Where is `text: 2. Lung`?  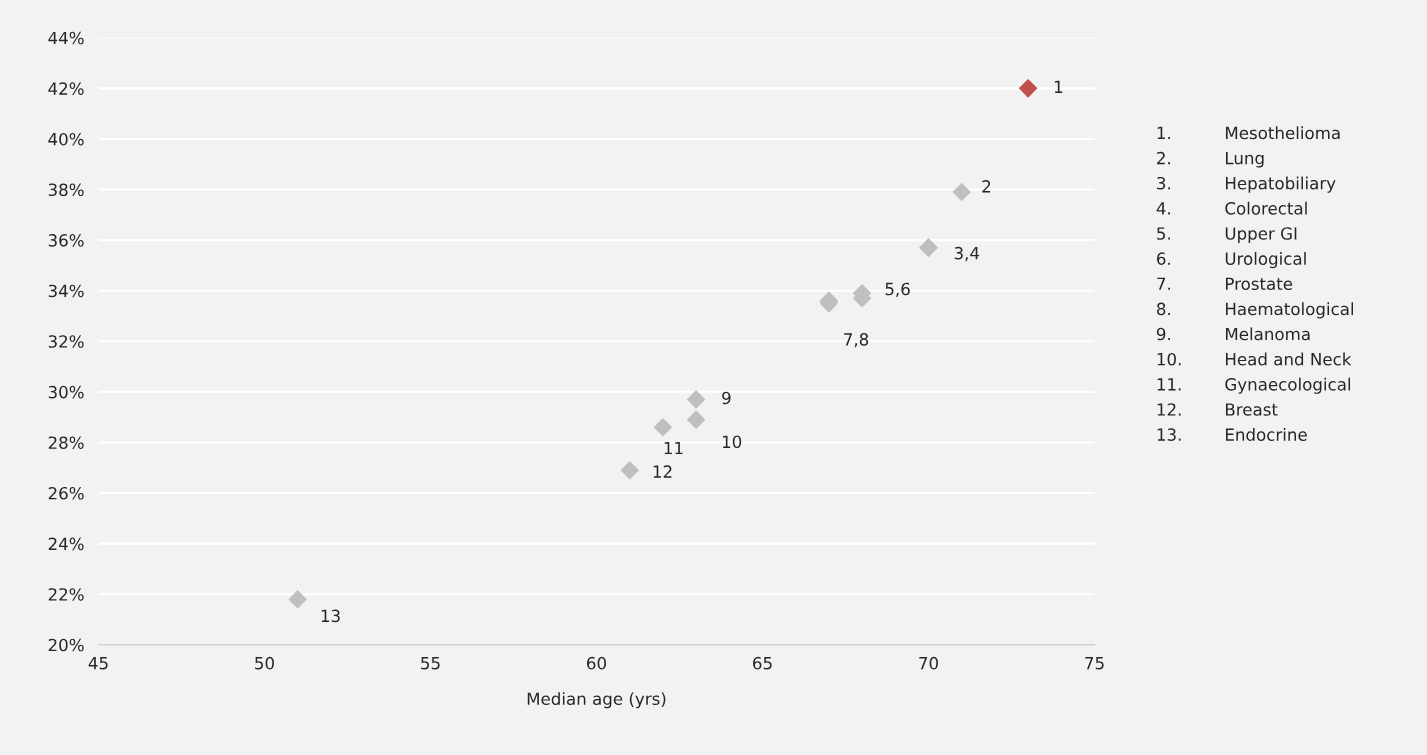
text: 2. Lung is located at coordinates (1210, 159).